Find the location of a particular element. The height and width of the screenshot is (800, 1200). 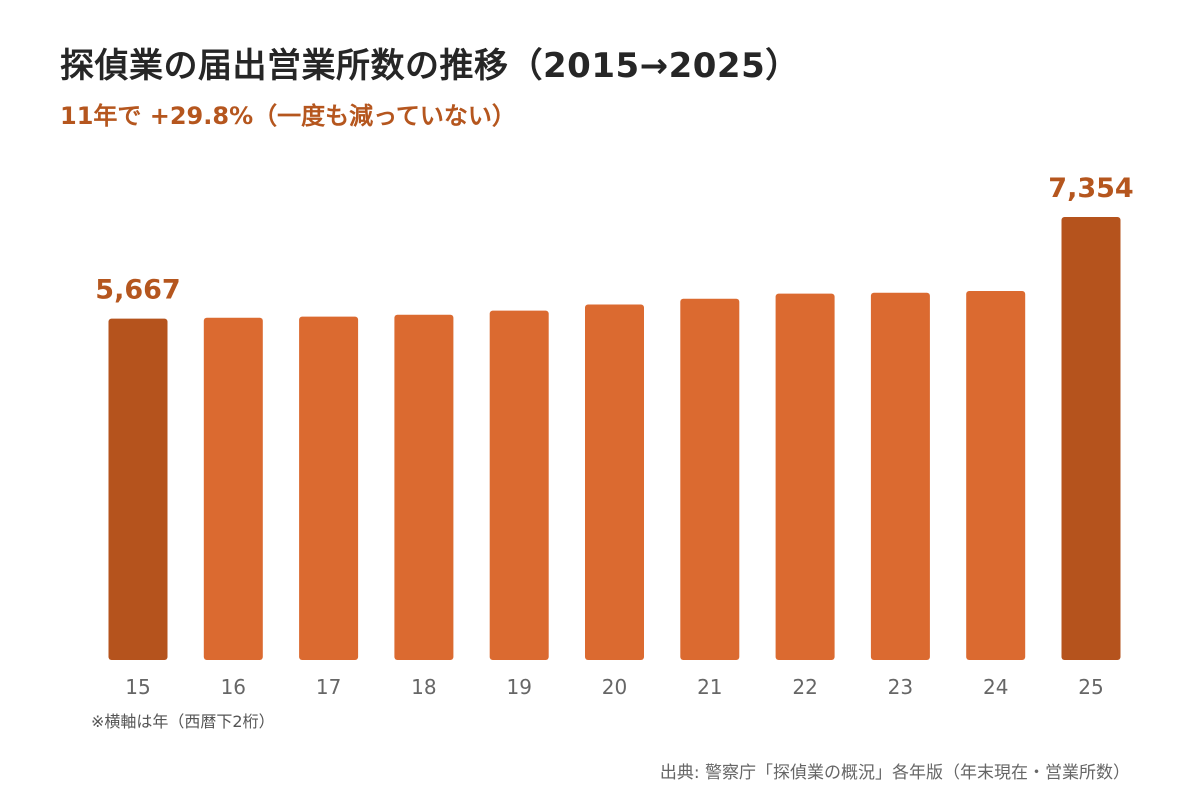

x-tick-label: 19 is located at coordinates (518, 687).